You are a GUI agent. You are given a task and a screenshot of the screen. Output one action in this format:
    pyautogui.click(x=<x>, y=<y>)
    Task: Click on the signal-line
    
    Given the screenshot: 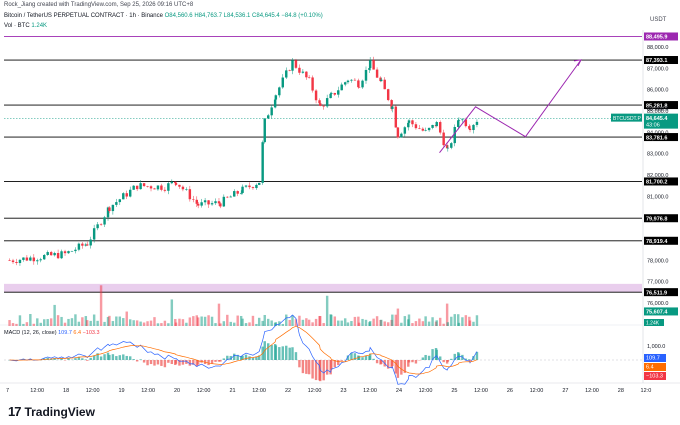 What is the action you would take?
    pyautogui.click(x=243, y=350)
    